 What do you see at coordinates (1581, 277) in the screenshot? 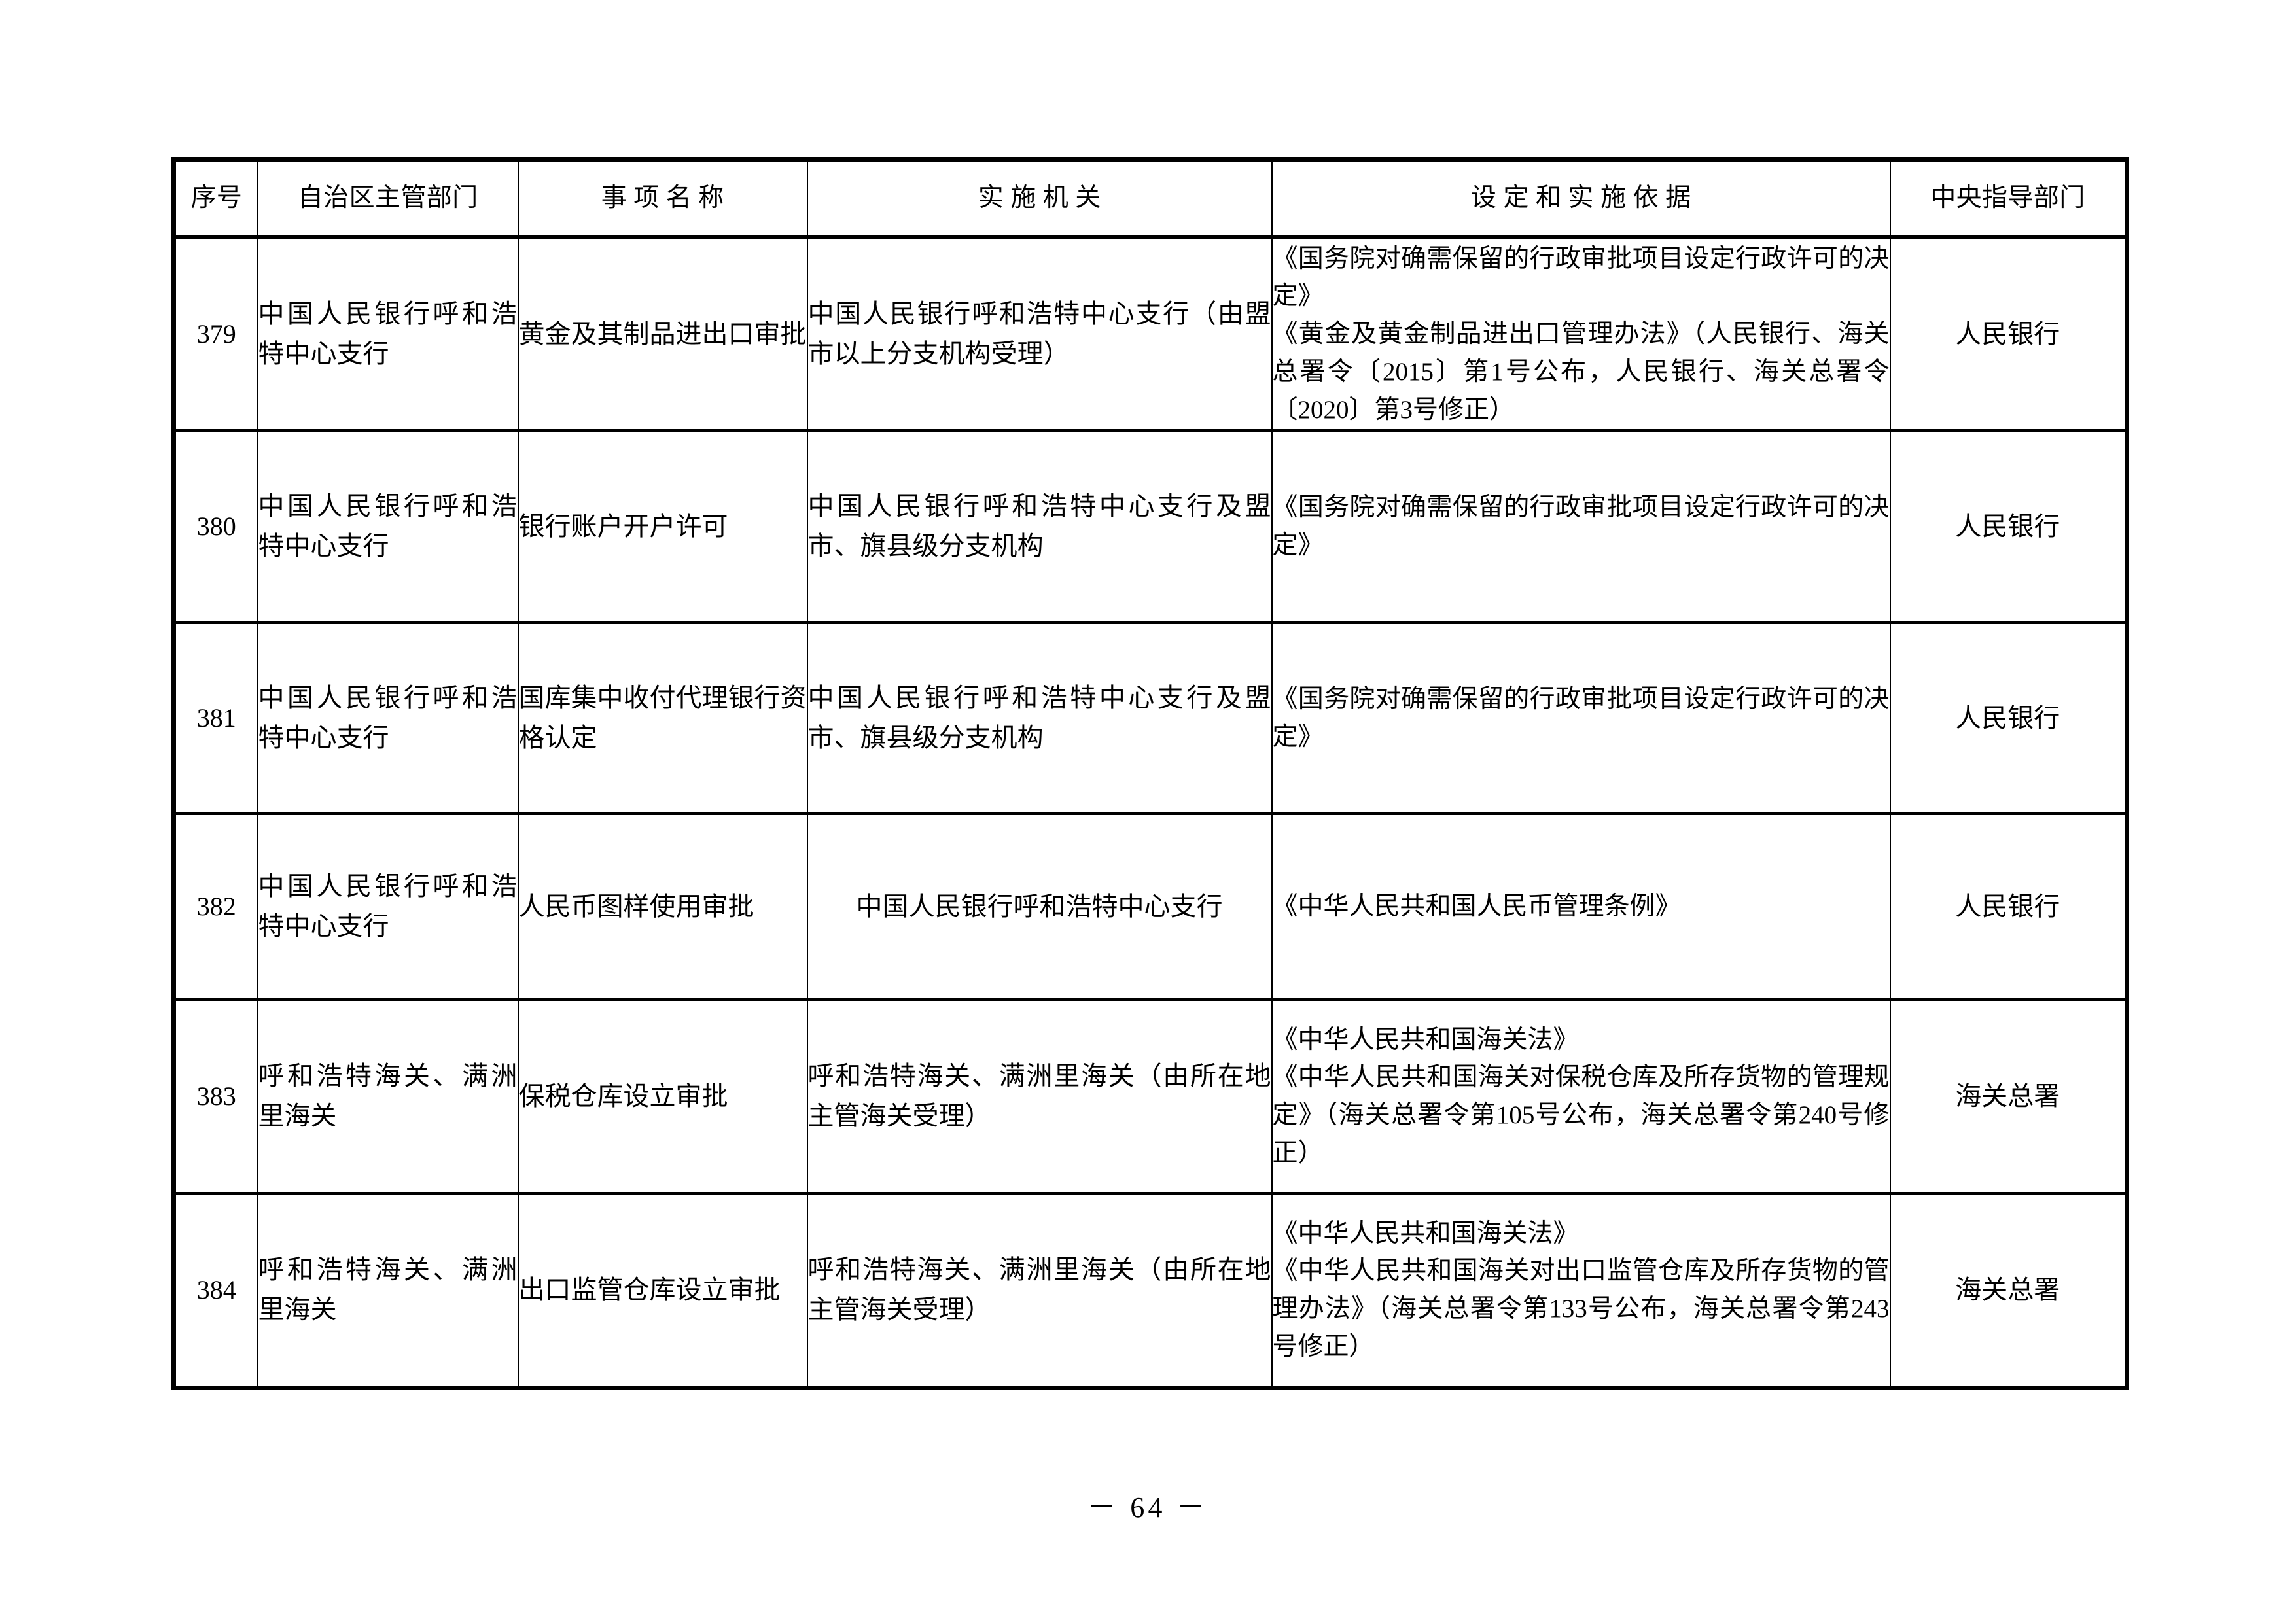
I see `legal-basis-line: 《国务院对确需保留的行政审批项目设定行政许可的决定》` at bounding box center [1581, 277].